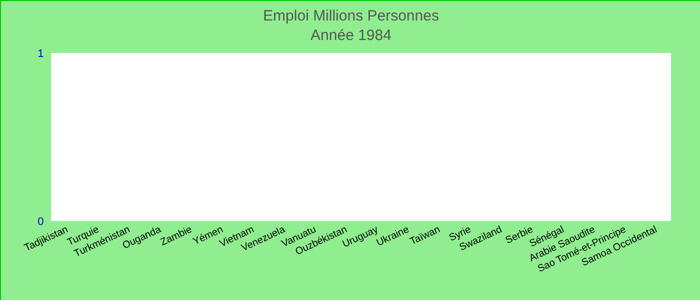 The image size is (700, 300). I want to click on x-tick-label: Taïwan, so click(425, 236).